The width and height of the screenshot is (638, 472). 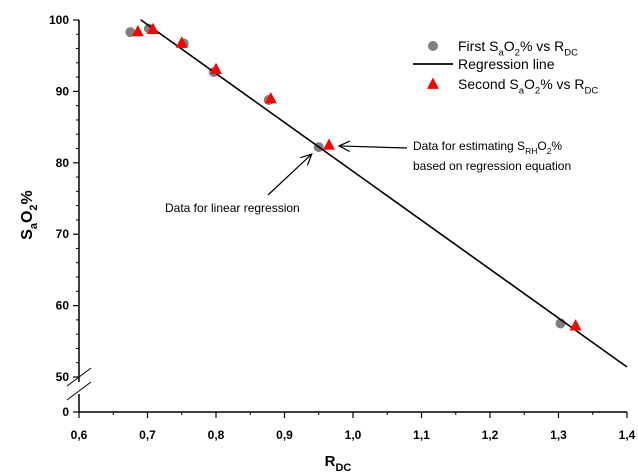 I want to click on annotation-regression: Data for linear regression, so click(x=232, y=208).